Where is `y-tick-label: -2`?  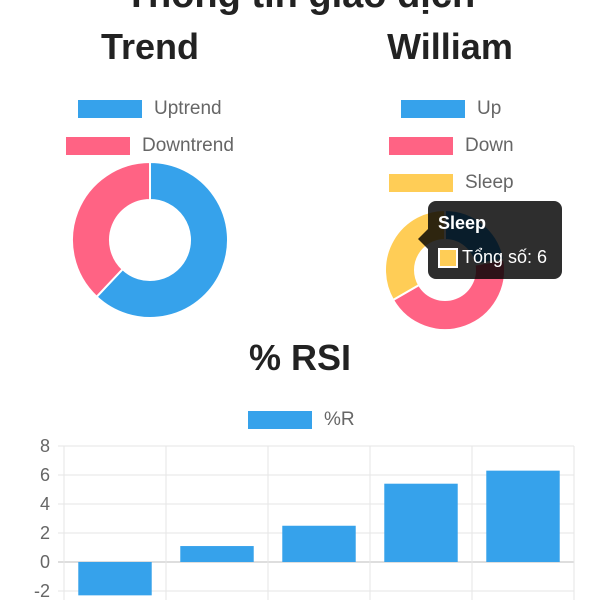
y-tick-label: -2 is located at coordinates (42, 590).